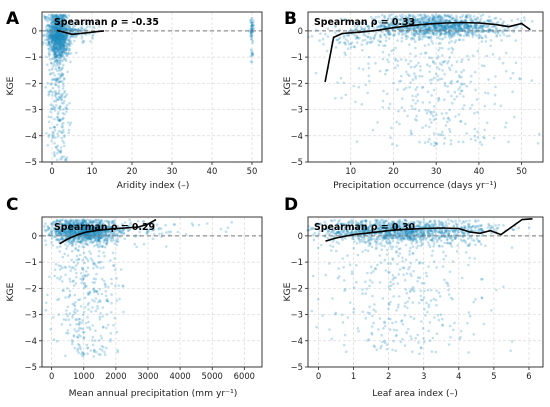 Image resolution: width=550 pixels, height=407 pixels. What do you see at coordinates (147, 376) in the screenshot?
I see `x-tick-label: 3000` at bounding box center [147, 376].